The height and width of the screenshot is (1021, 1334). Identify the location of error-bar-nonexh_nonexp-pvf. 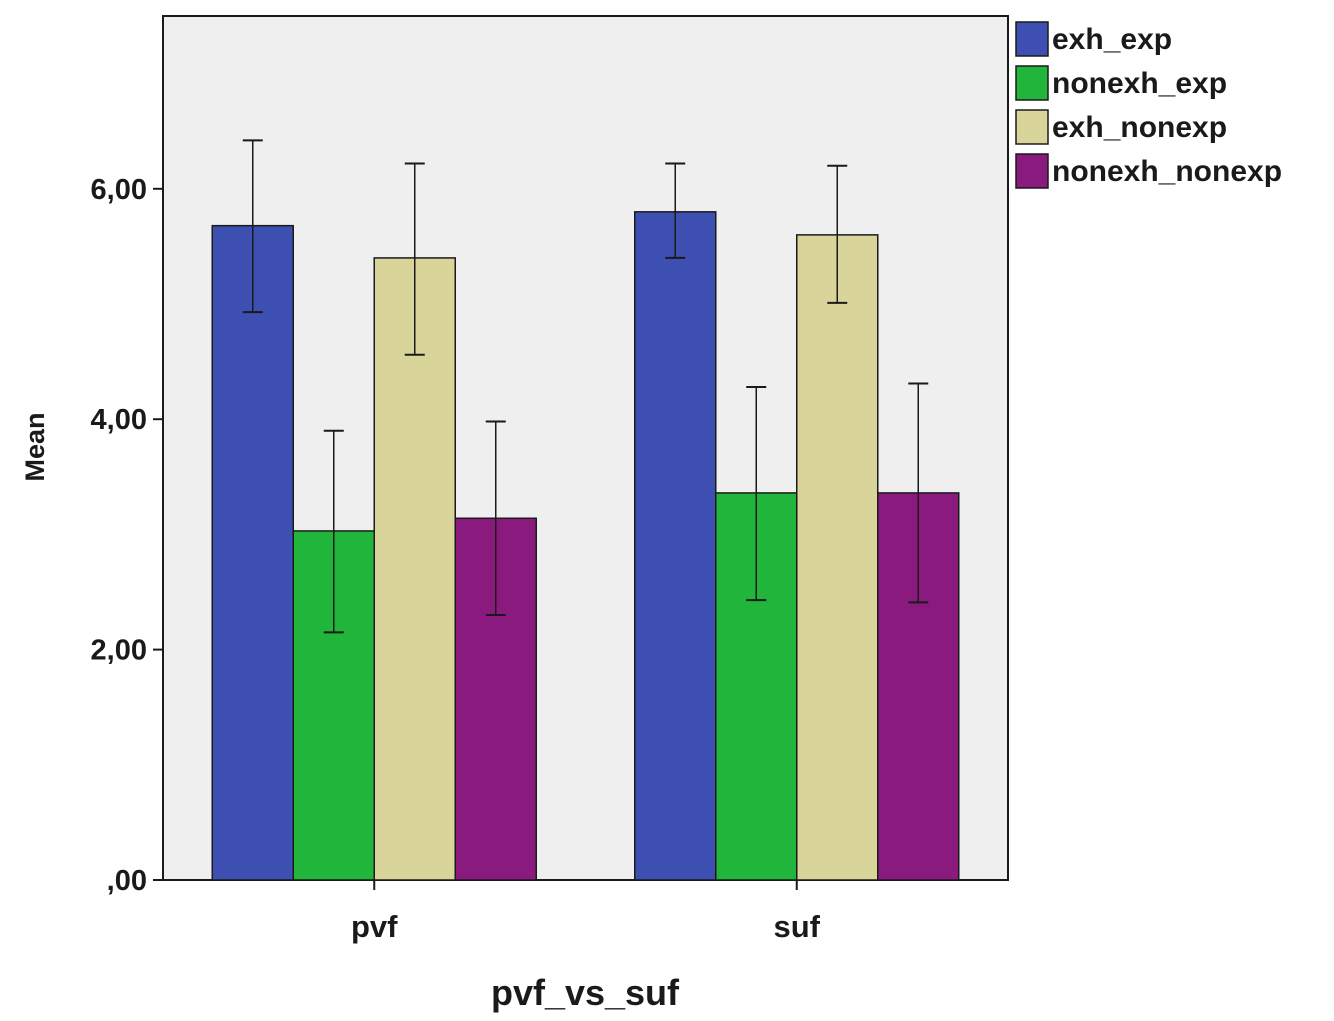
(495, 518).